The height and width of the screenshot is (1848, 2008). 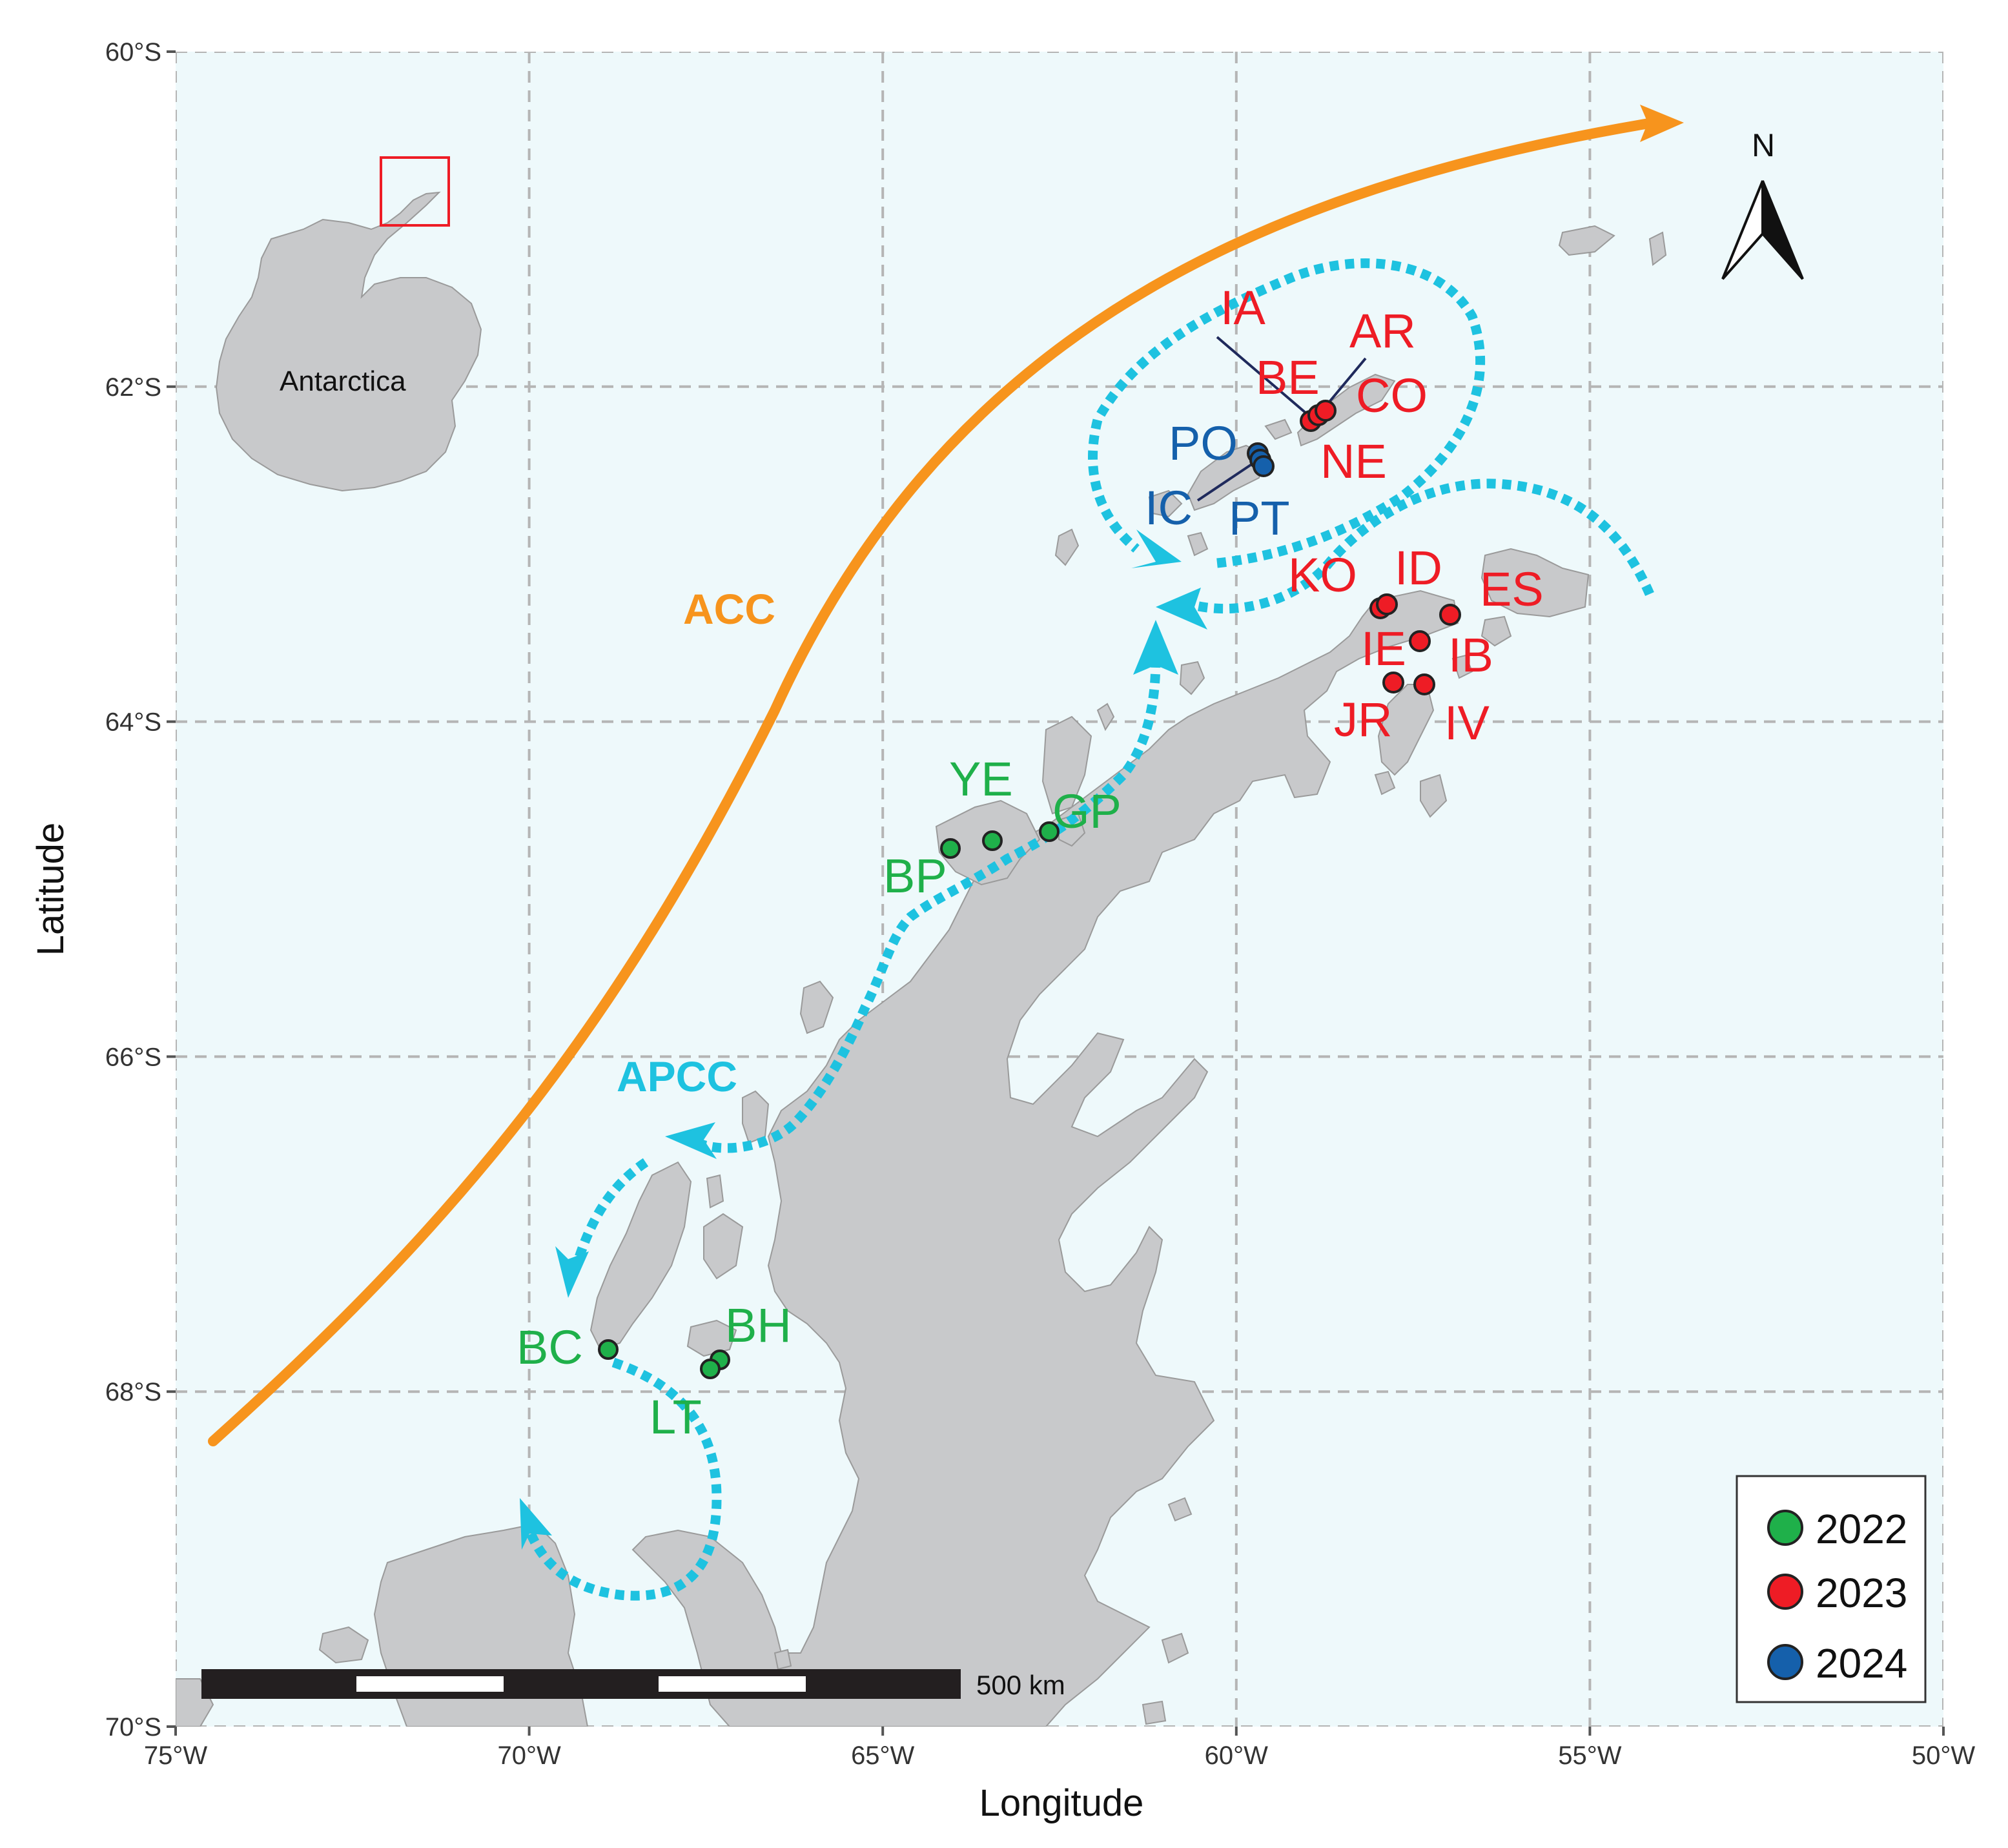 I want to click on site-label-bc: BC, so click(x=550, y=1347).